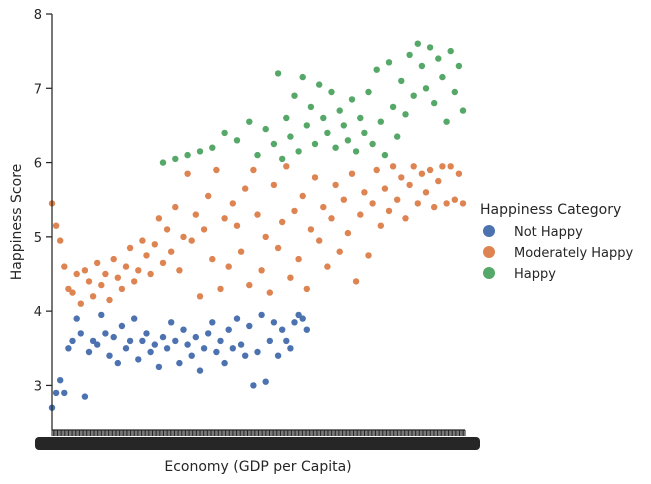 The image size is (651, 484). Describe the element at coordinates (43, 201) in the screenshot. I see `y-axis-ticks: 3 4 5 6 7 8` at that location.